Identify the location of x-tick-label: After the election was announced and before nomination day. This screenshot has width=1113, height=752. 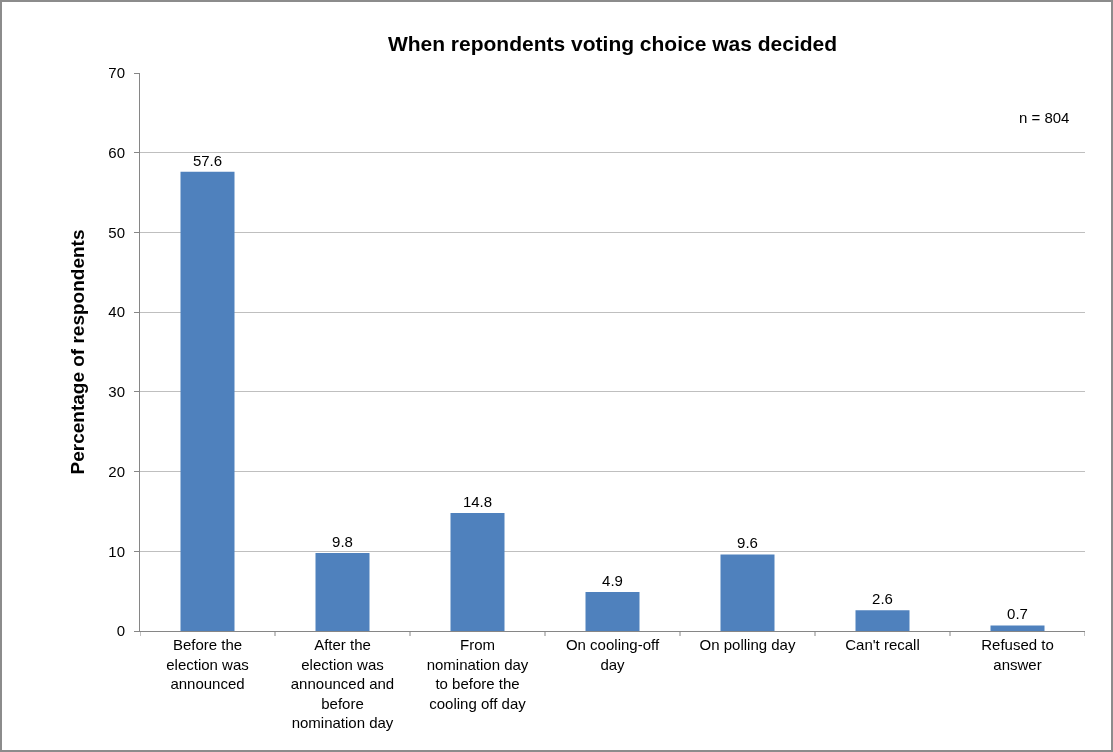
(342, 683).